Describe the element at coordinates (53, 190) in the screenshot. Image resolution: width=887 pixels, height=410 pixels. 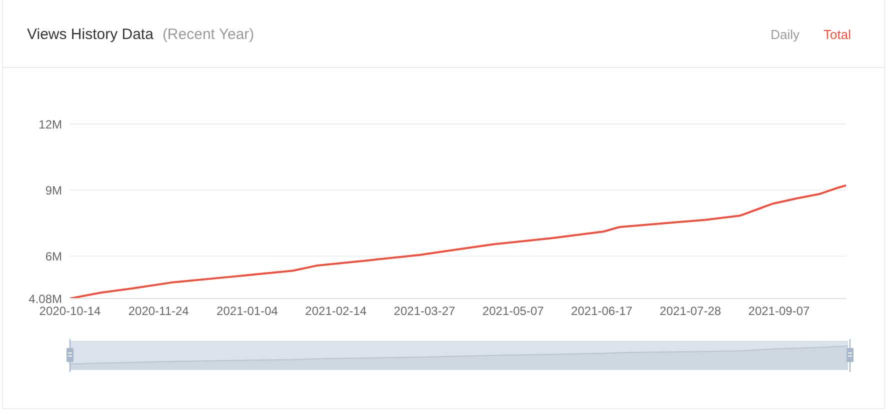
I see `y-tick-label: 9M` at that location.